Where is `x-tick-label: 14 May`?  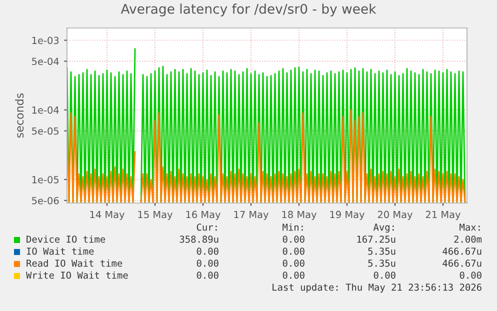 x-tick-label: 14 May is located at coordinates (107, 215).